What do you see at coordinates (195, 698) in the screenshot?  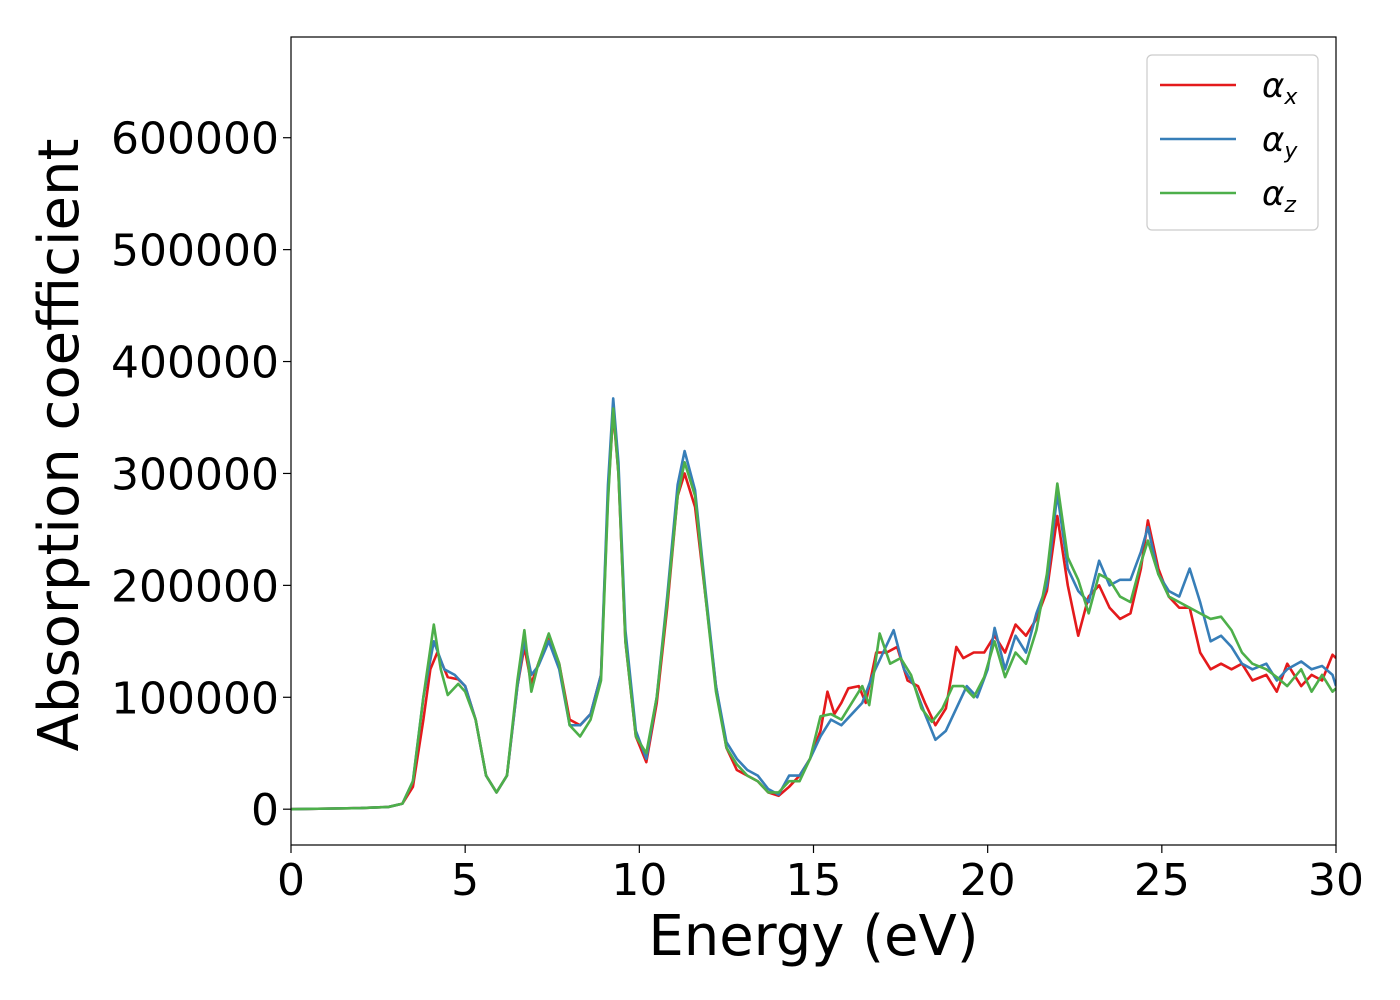 I see `y-tick-label: 100000` at bounding box center [195, 698].